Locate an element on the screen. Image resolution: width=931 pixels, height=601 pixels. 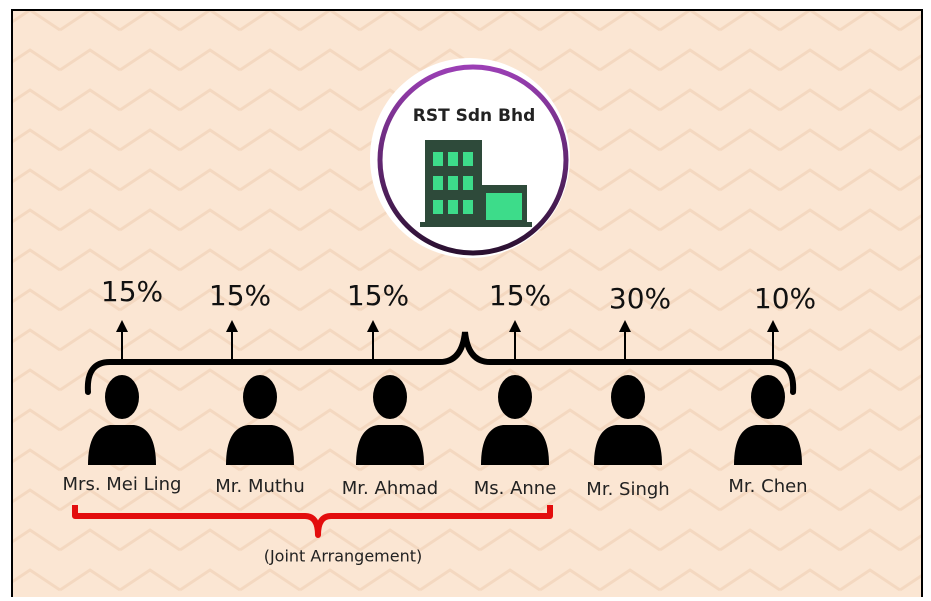
joint-label: (Joint Arrangement) is located at coordinates (343, 556).